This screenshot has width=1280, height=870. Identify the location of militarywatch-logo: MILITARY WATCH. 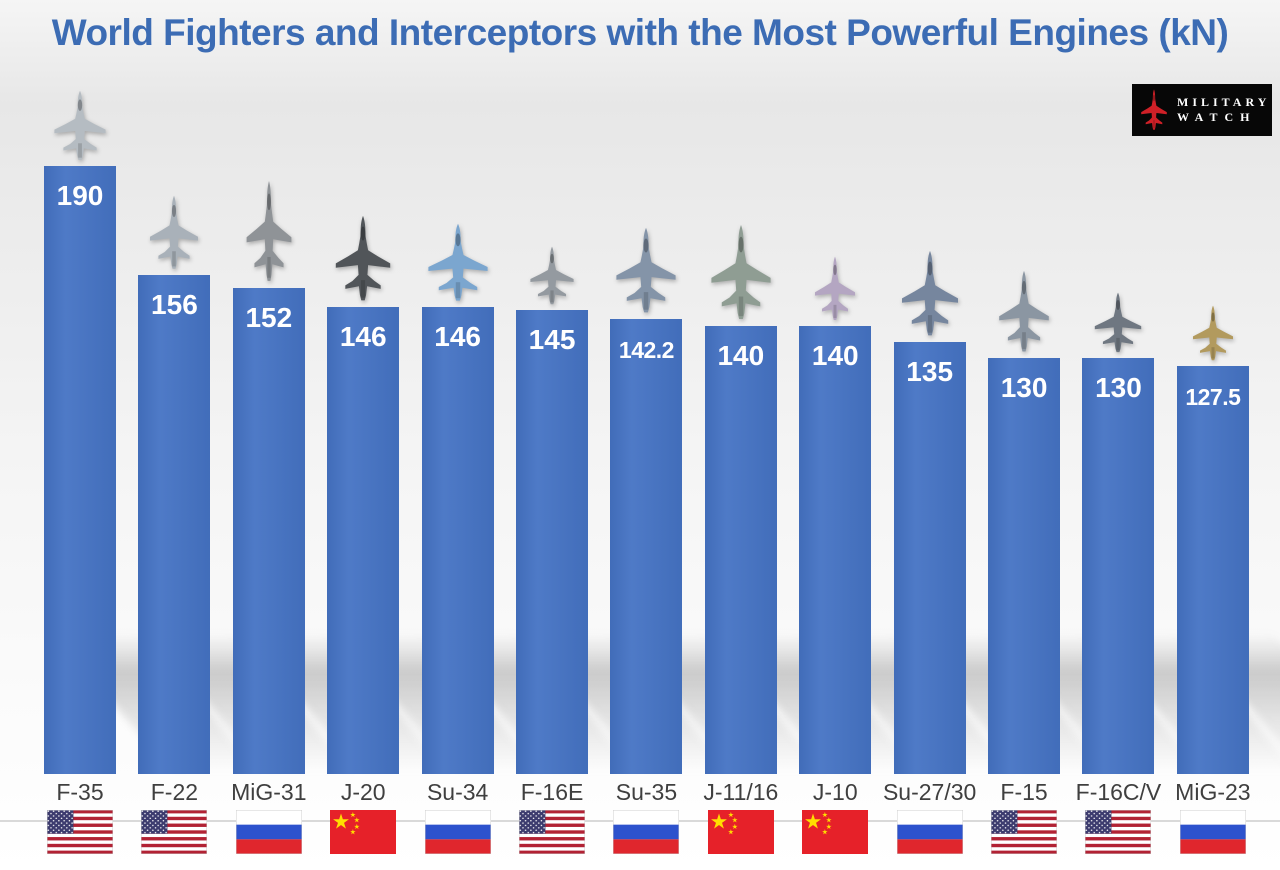
(1202, 110).